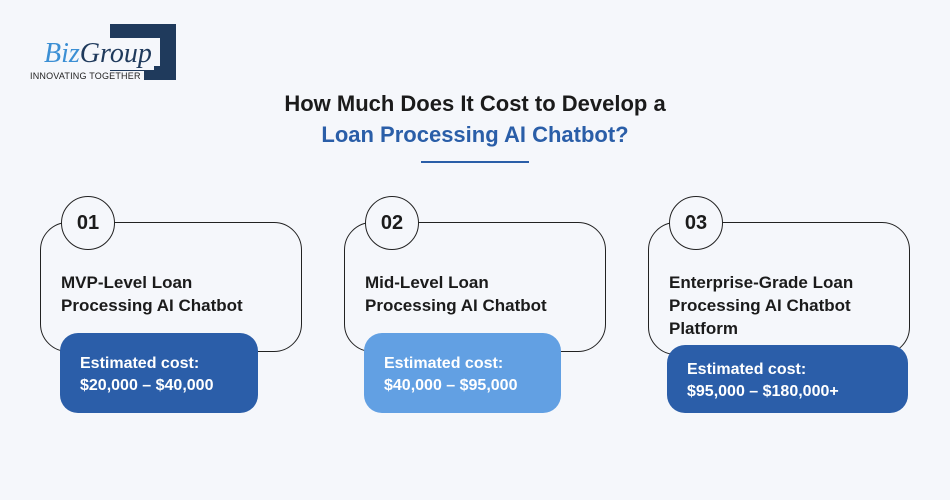  What do you see at coordinates (392, 223) in the screenshot?
I see `card-number: 02` at bounding box center [392, 223].